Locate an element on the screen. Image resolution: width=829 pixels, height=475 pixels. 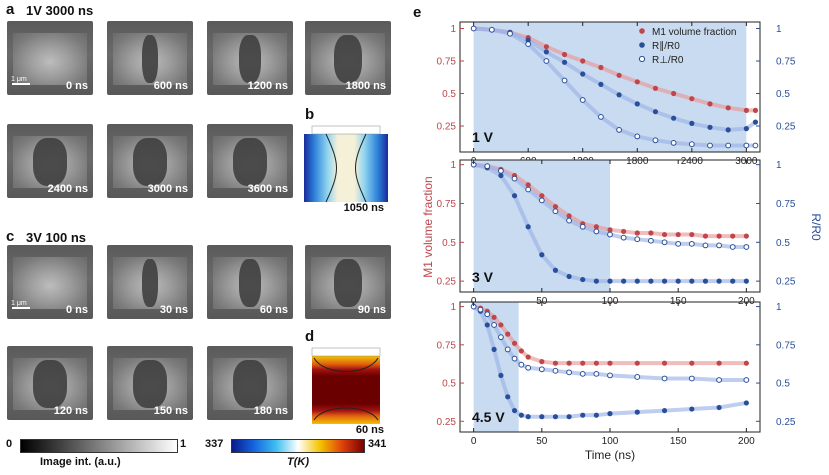
y-tick-label-left: 1 is located at coordinates (453, 29).